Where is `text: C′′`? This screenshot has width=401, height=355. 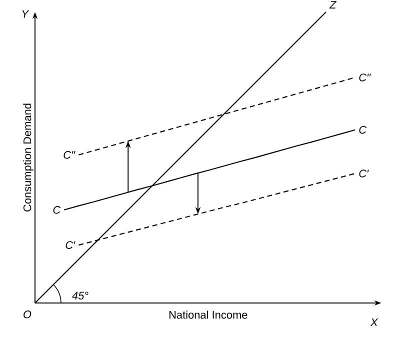
text: C′′ is located at coordinates (365, 78).